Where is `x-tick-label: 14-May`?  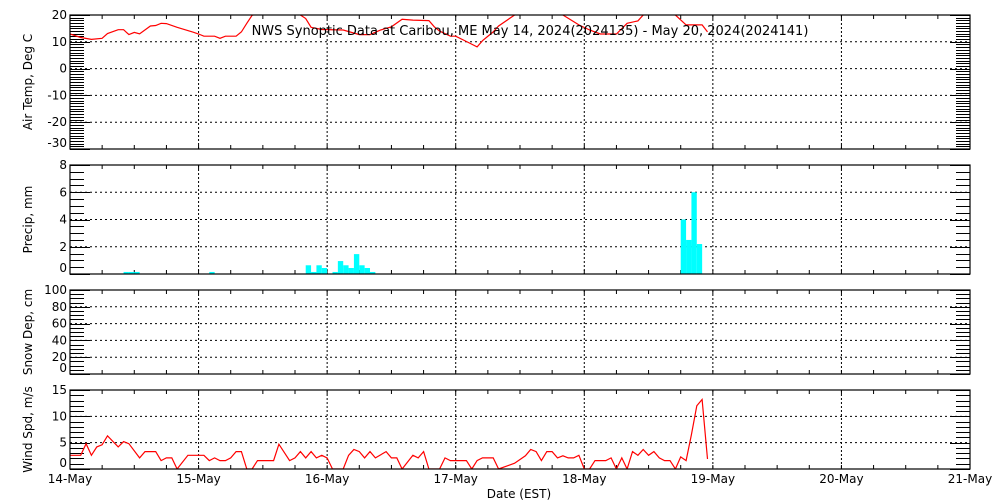 x-tick-label: 14-May is located at coordinates (70, 479).